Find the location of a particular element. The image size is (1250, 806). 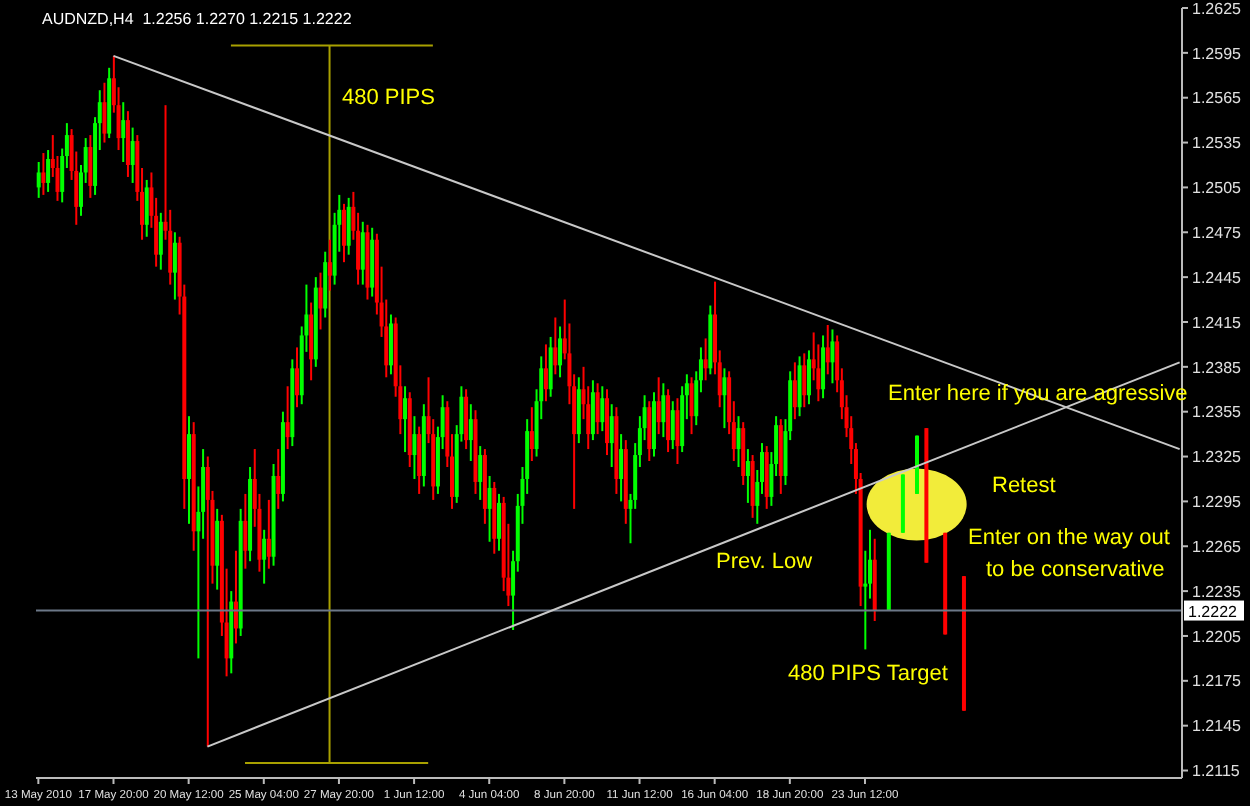

chart-title: AUDNZD,H4 1.2256 1.2270 1.2215 1.2222 is located at coordinates (197, 19).